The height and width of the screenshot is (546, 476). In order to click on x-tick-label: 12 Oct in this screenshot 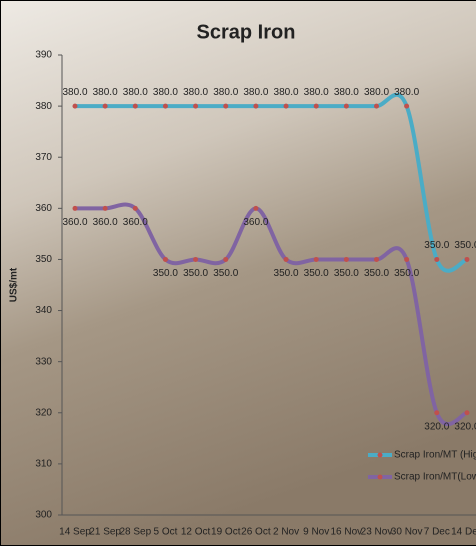, I will do `click(196, 532)`.